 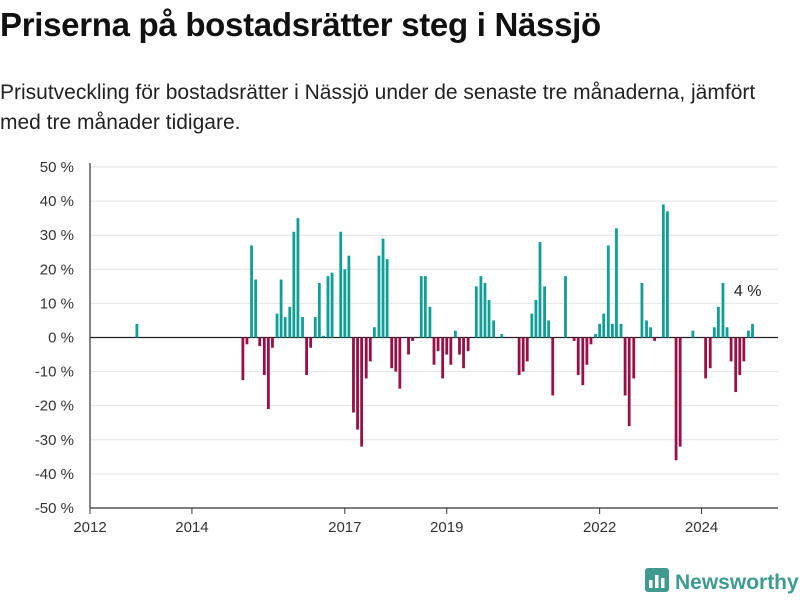 I want to click on bar-chart-logo-icon, so click(x=657, y=582).